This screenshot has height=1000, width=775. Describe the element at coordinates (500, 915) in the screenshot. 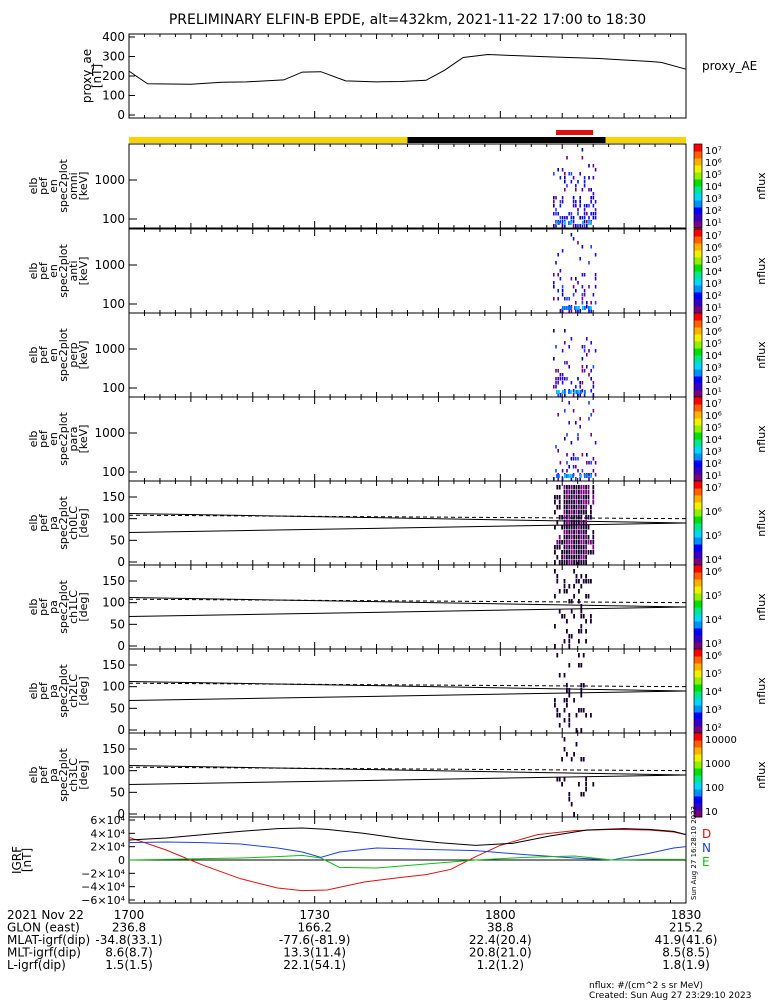

I see `footer-row-value: 1800` at that location.